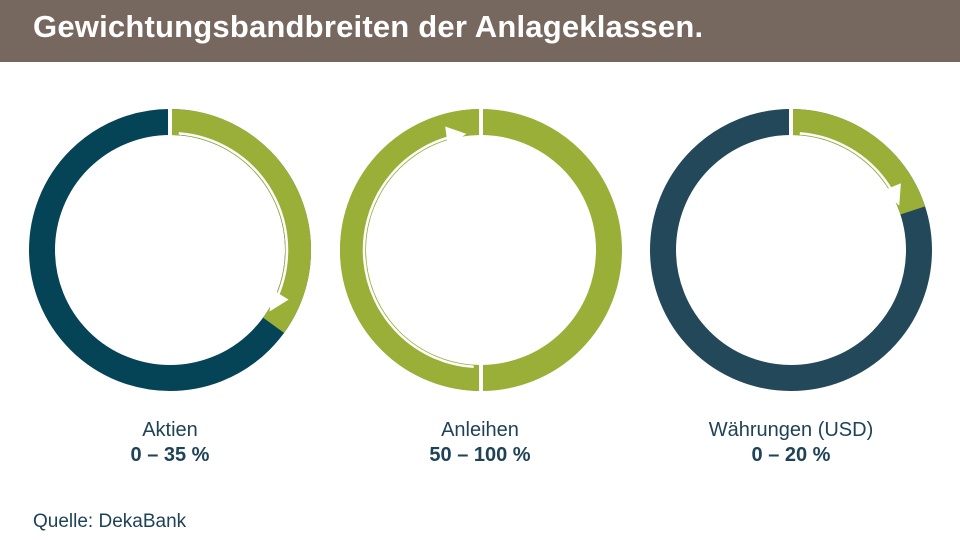 This screenshot has height=540, width=960. Describe the element at coordinates (791, 443) in the screenshot. I see `caption-waehrungen: Währungen (USD) 0 – 20 %` at that location.